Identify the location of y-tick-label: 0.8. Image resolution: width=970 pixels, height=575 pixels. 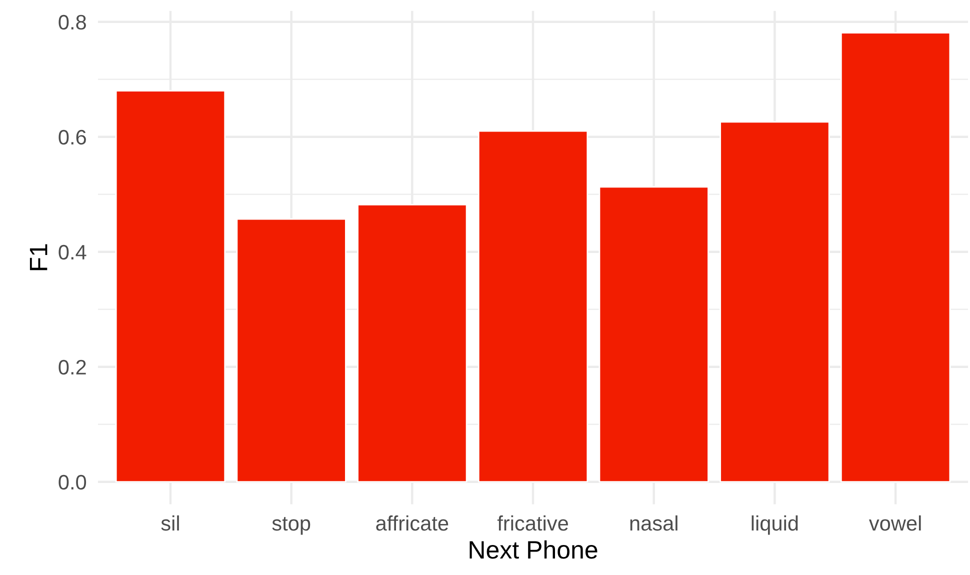
(72, 22).